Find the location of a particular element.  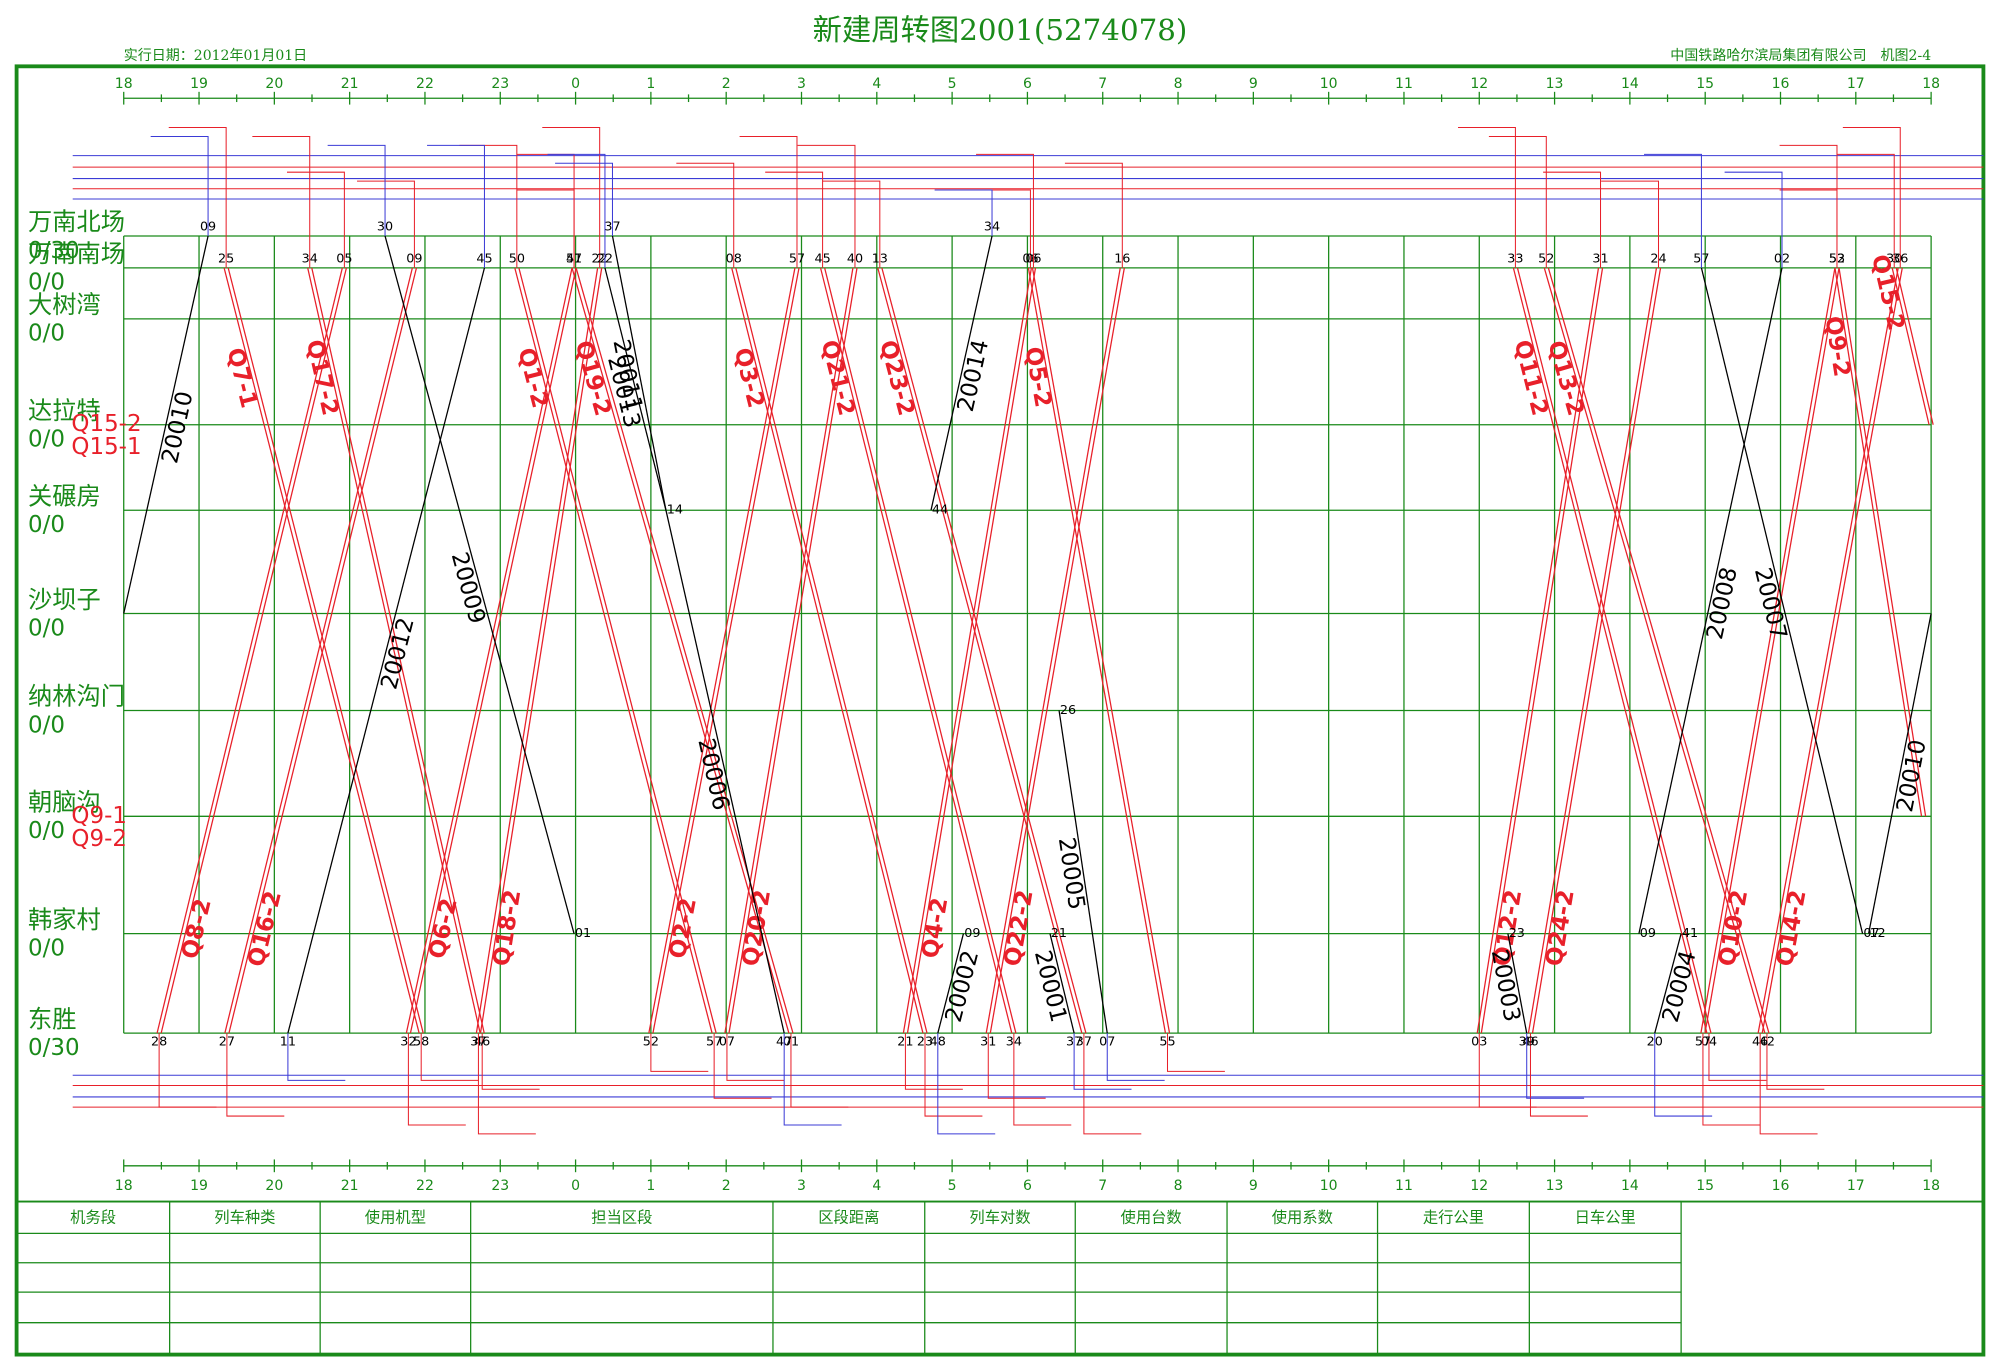

minute-label: 36 is located at coordinates (1900, 258).